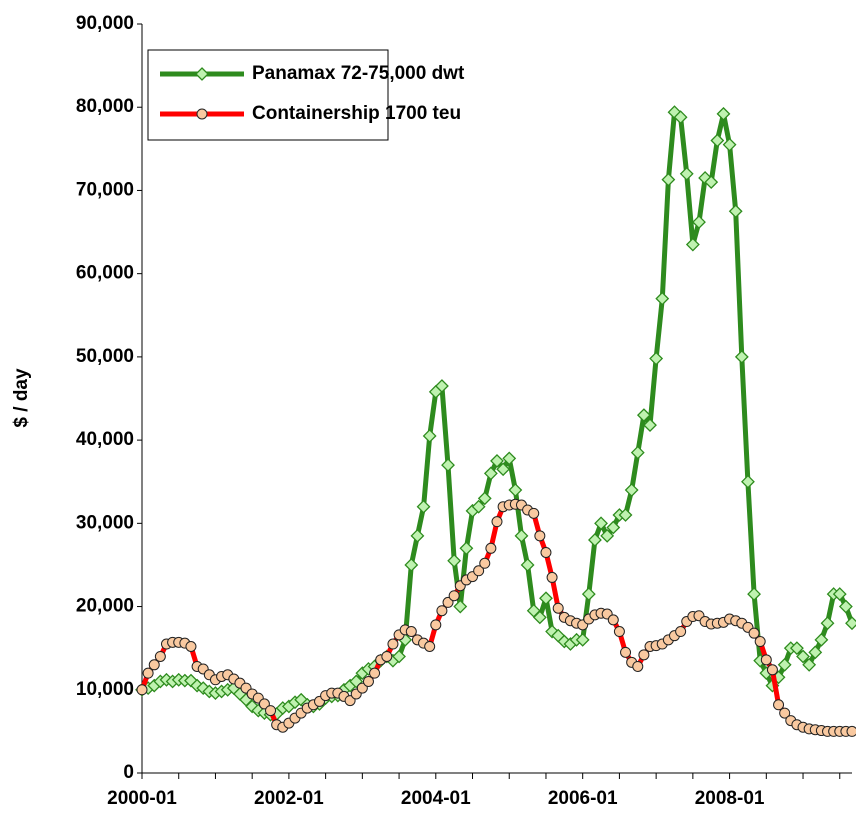 The width and height of the screenshot is (856, 824). Describe the element at coordinates (105, 106) in the screenshot. I see `y-tick-label: 80,000` at that location.